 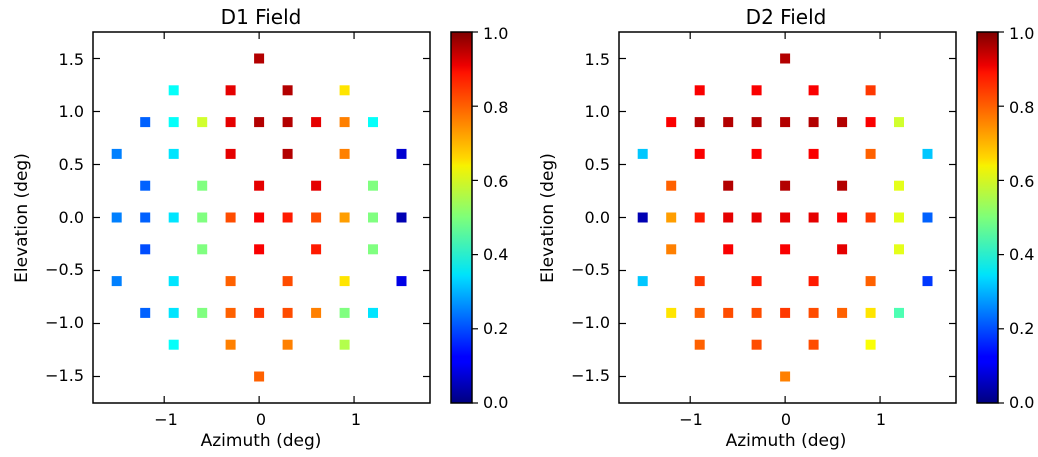 What do you see at coordinates (495, 402) in the screenshot?
I see `cb-tick-label: 0.0` at bounding box center [495, 402].